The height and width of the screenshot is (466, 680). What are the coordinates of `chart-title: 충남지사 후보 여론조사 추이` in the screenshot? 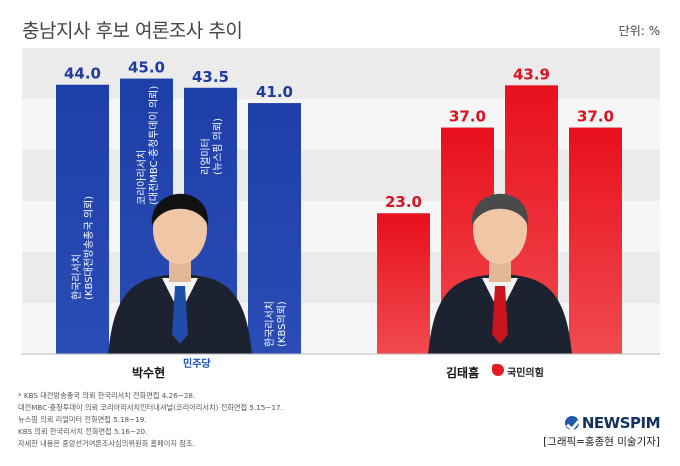 It's located at (132, 31).